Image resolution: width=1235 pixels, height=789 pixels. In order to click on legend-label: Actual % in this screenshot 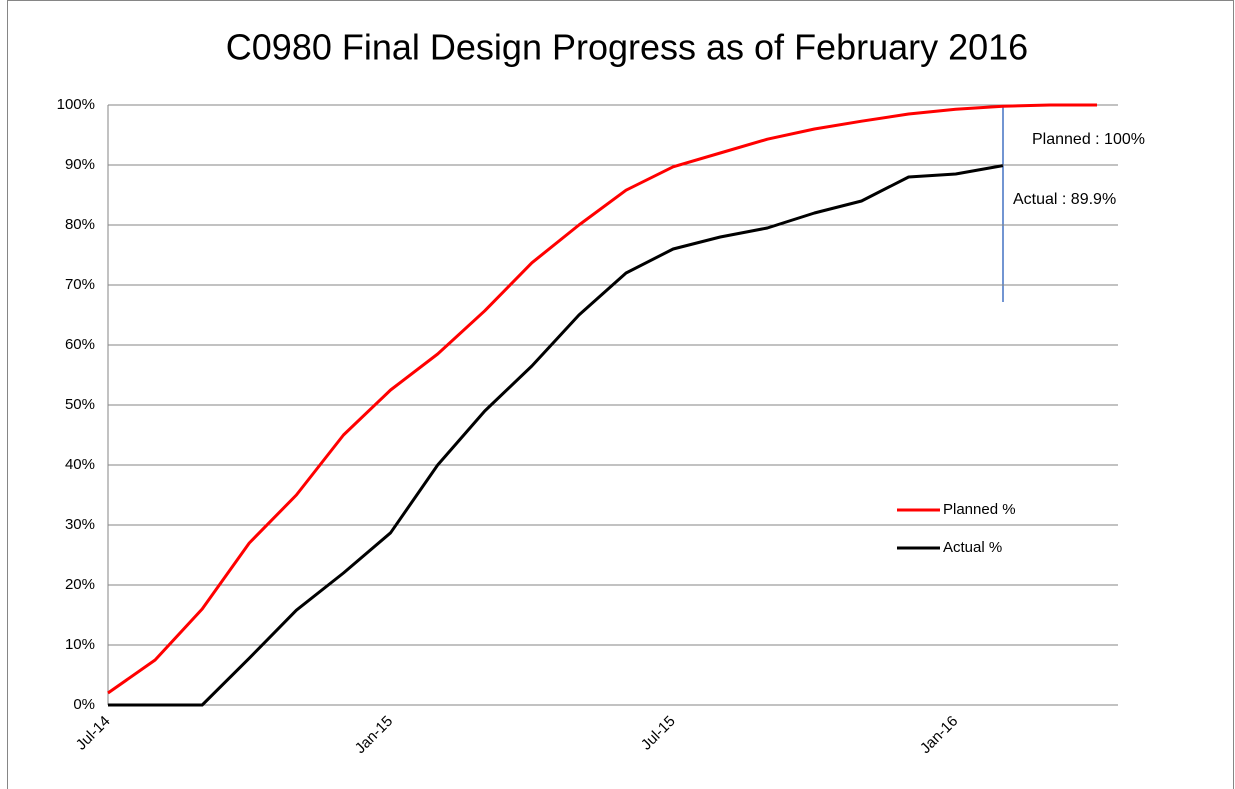, I will do `click(972, 547)`.